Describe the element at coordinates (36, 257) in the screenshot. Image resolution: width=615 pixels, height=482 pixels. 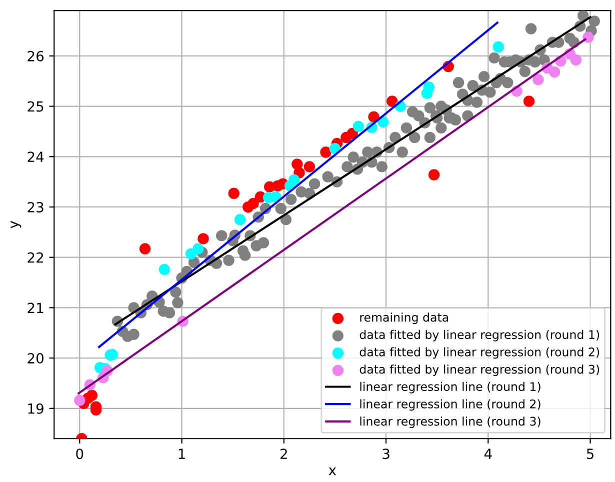
I see `y-tick-label: 22` at that location.